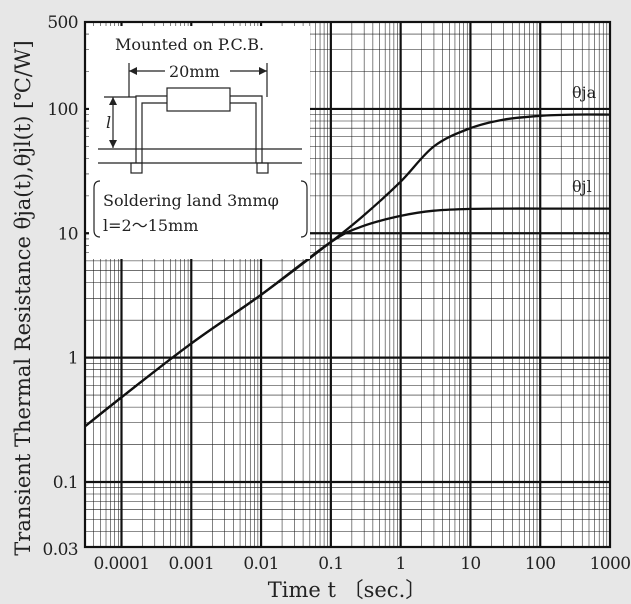 This screenshot has width=631, height=604. Describe the element at coordinates (68, 234) in the screenshot. I see `y-tick-label: 10` at that location.